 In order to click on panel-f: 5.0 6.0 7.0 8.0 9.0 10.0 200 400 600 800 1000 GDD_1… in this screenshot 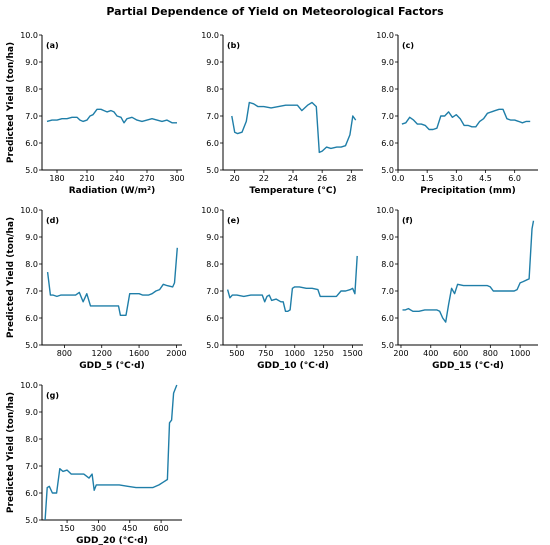, I will do `click(457, 288)`.